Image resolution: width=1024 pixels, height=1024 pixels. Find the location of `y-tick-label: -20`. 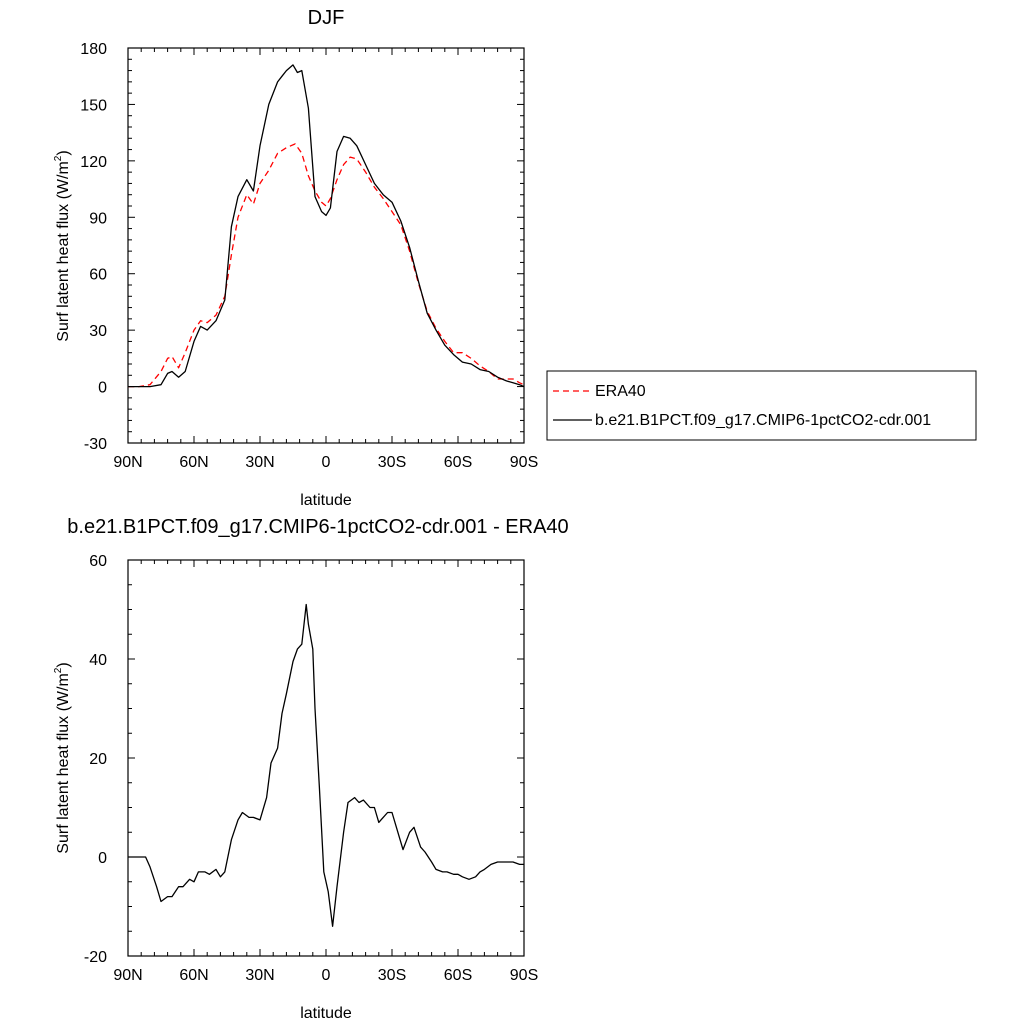

y-tick-label: -20 is located at coordinates (95, 957).